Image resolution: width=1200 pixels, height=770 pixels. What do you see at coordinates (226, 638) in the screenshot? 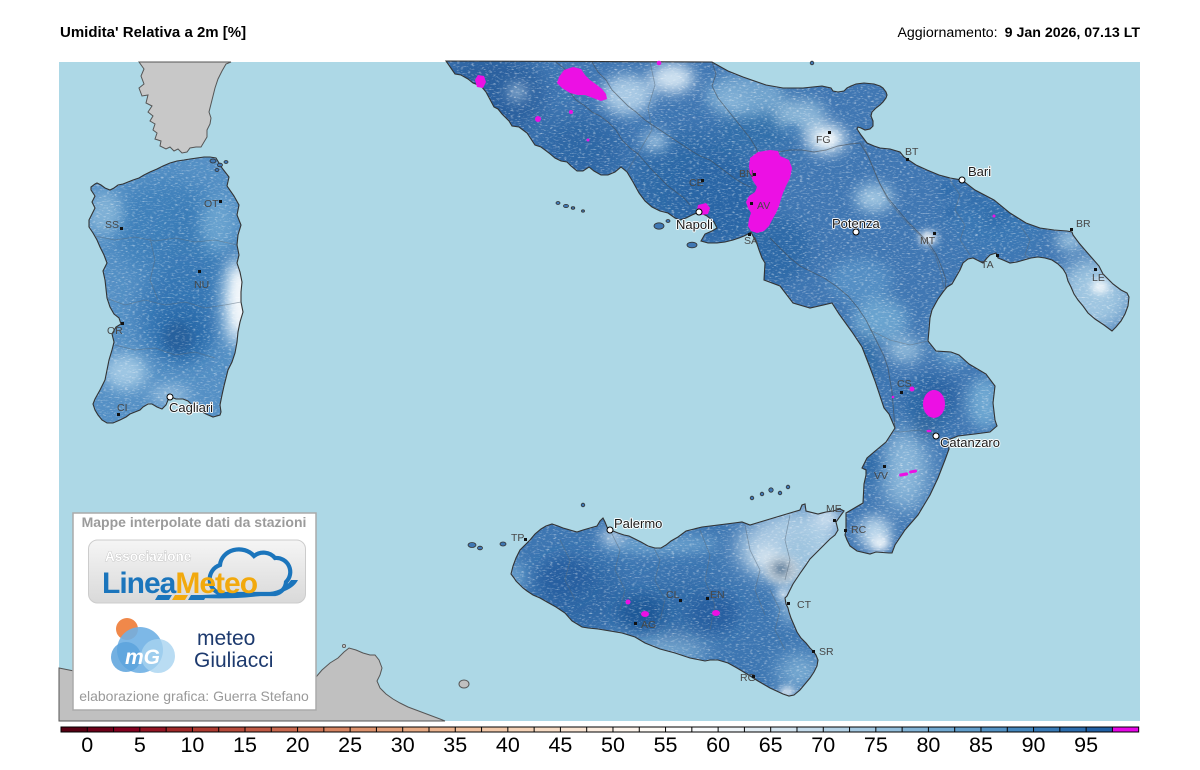
I see `svg-text: meteo` at bounding box center [226, 638].